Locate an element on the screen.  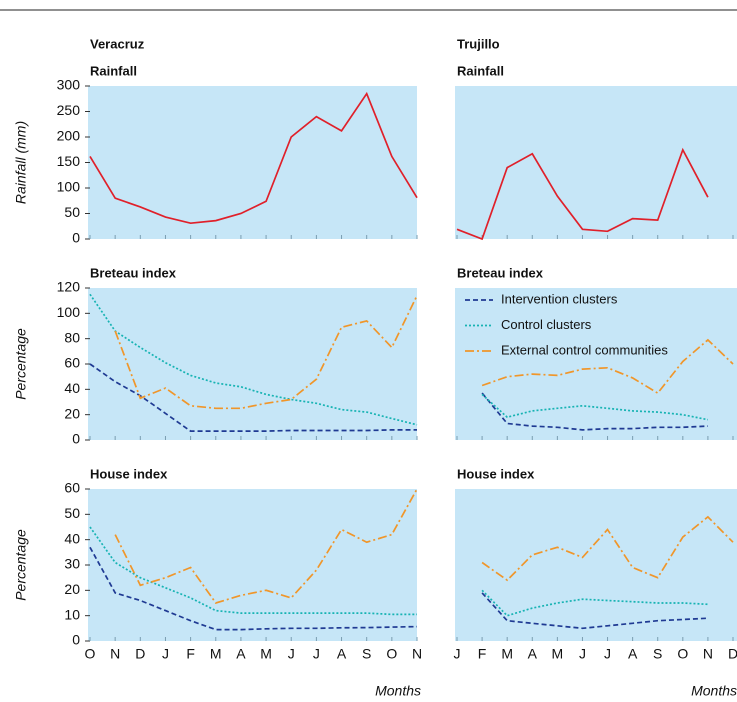
y-axis-label: Rainfall (mm) is located at coordinates (21, 162).